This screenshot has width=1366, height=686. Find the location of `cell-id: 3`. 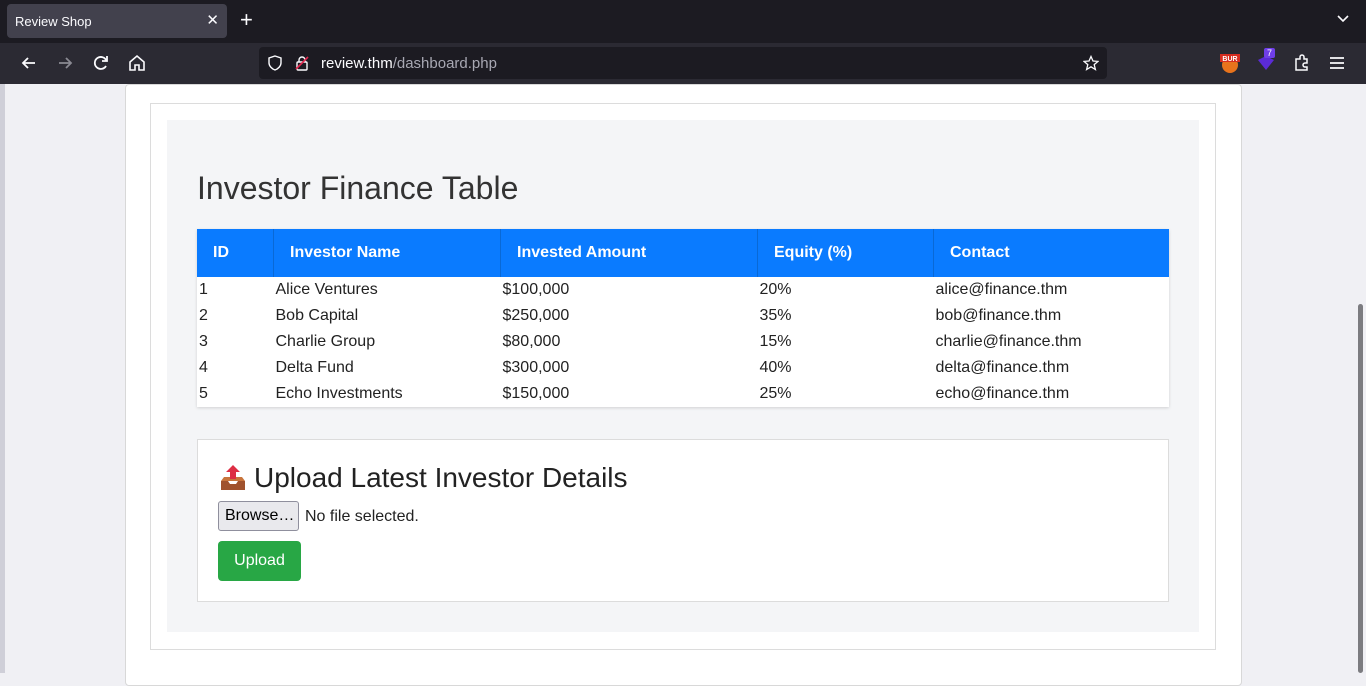

cell-id: 3 is located at coordinates (203, 341).